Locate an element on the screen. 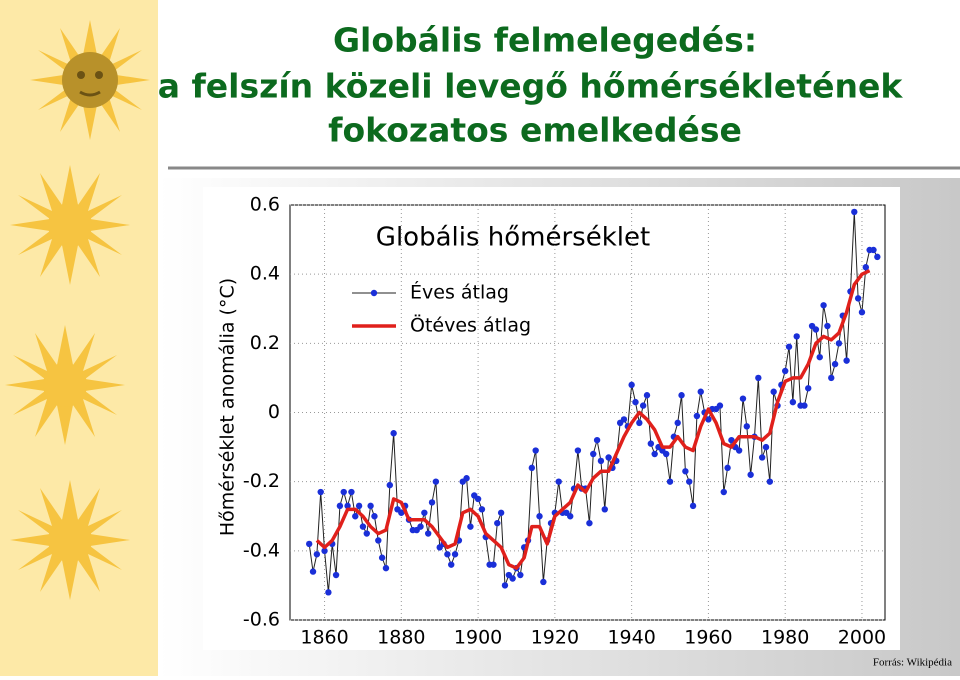 This screenshot has height=680, width=960. sun-decorations is located at coordinates (77, 310).